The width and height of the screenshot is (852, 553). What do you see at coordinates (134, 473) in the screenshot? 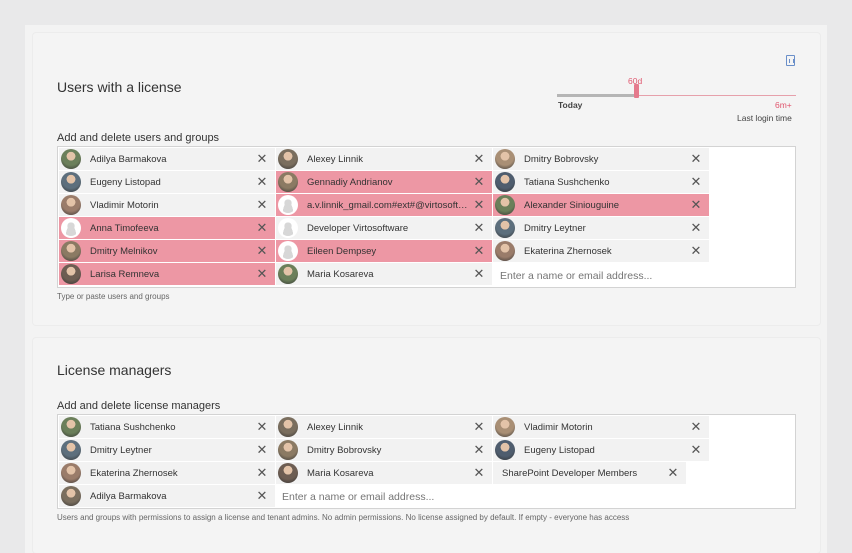
I see `user-chip-name: Ekaterina Zhernosek` at bounding box center [134, 473].